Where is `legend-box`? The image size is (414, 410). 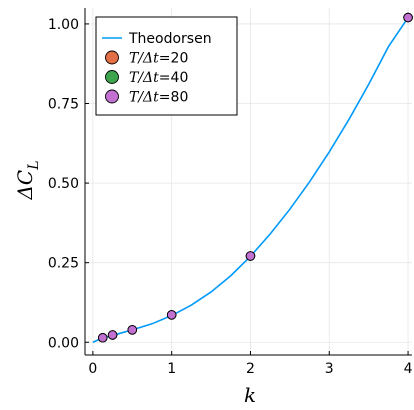 legend-box is located at coordinates (166, 66).